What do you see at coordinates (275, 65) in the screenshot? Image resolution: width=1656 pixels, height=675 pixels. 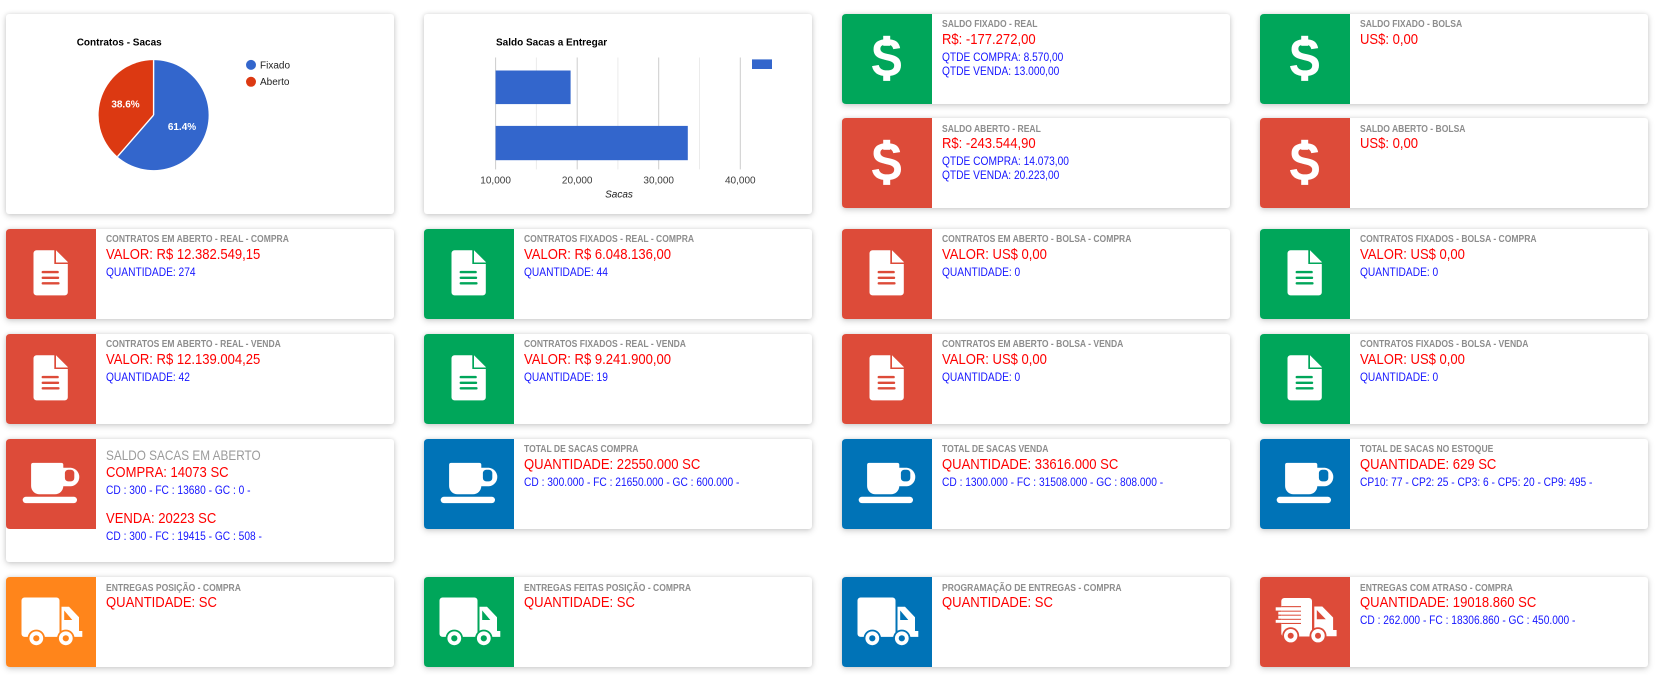 I see `svg-text: Fixado` at bounding box center [275, 65].